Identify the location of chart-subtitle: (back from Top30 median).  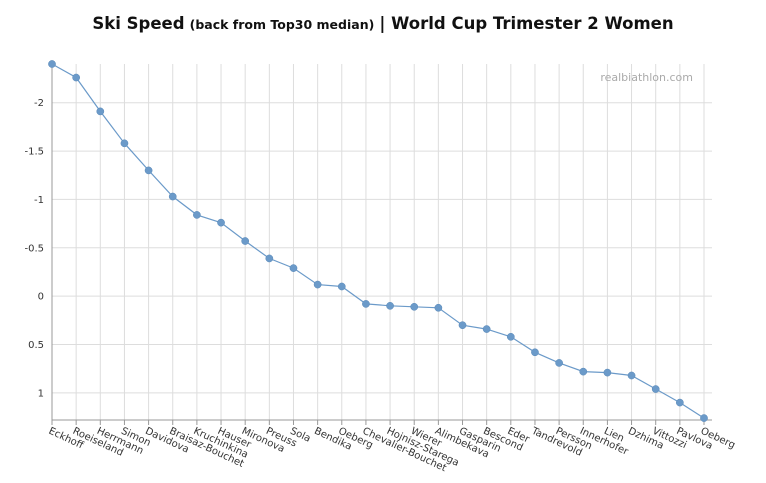
(282, 24).